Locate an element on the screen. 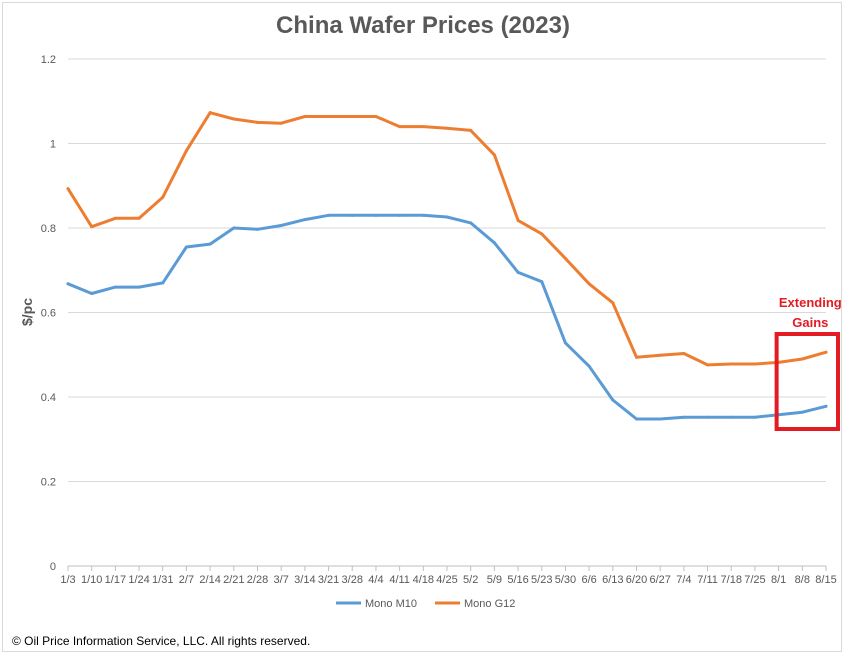 This screenshot has width=846, height=656. x-tick-label: 8/1 is located at coordinates (778, 580).